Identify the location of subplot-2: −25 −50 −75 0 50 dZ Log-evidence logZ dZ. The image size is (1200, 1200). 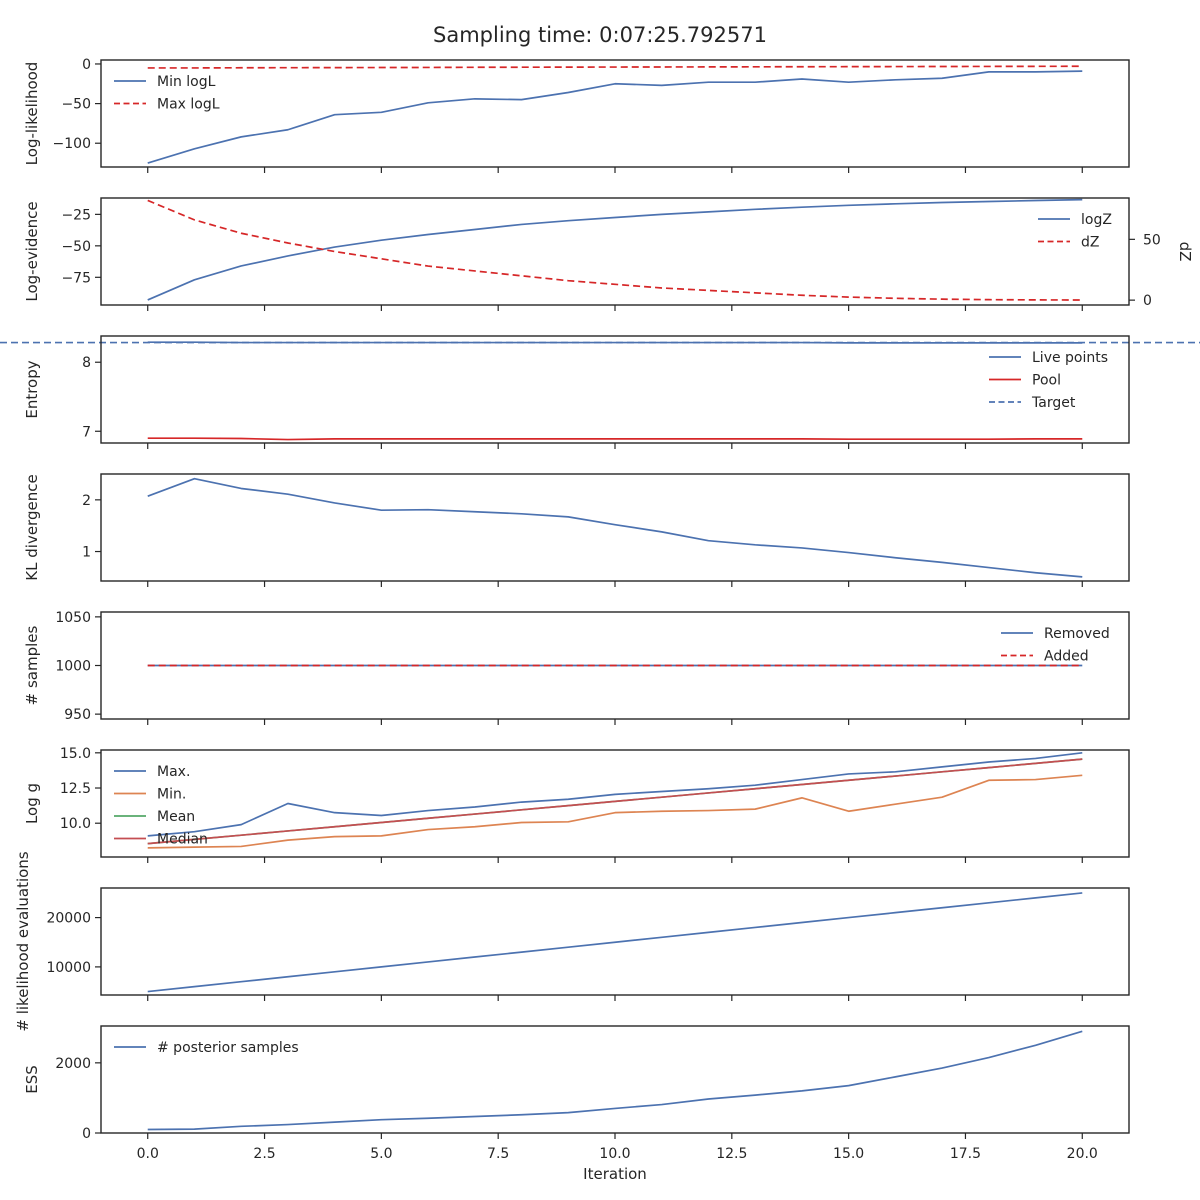
(608, 254).